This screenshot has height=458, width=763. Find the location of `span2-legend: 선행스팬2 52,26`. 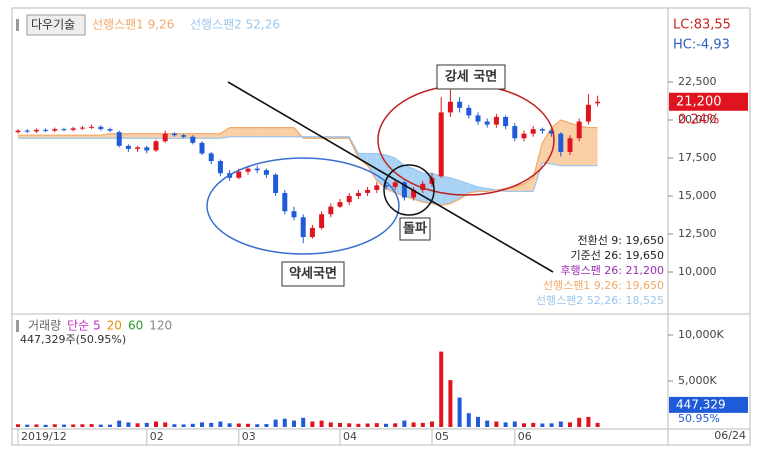

span2-legend: 선행스팬2 52,26 is located at coordinates (235, 24).